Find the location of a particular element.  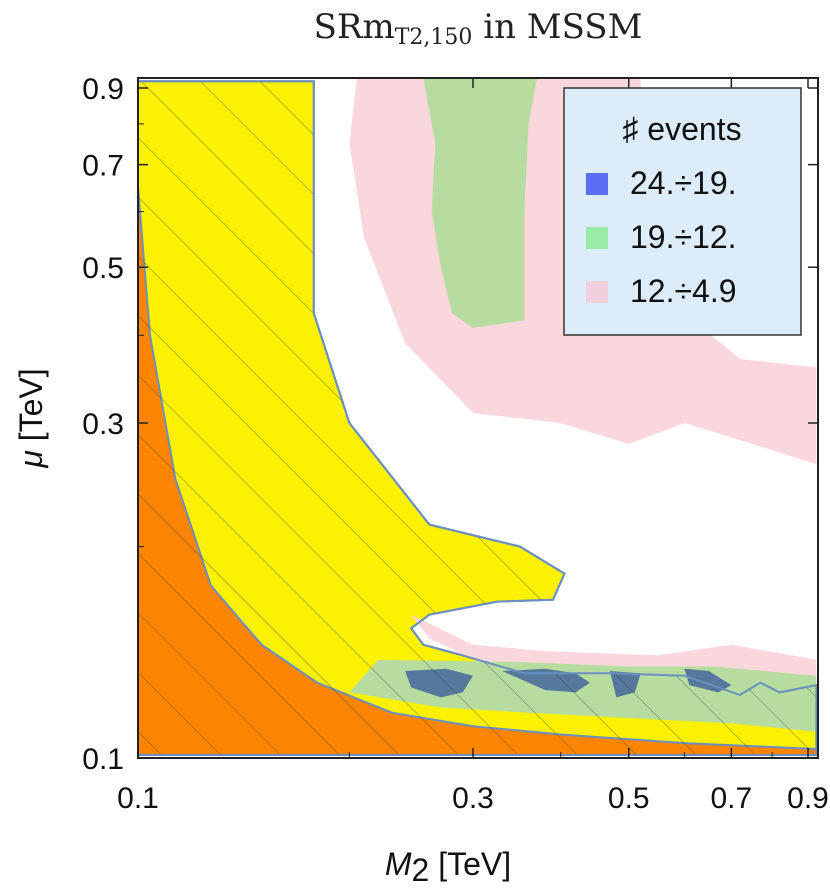

x-tick-label: 0.3 is located at coordinates (473, 798).